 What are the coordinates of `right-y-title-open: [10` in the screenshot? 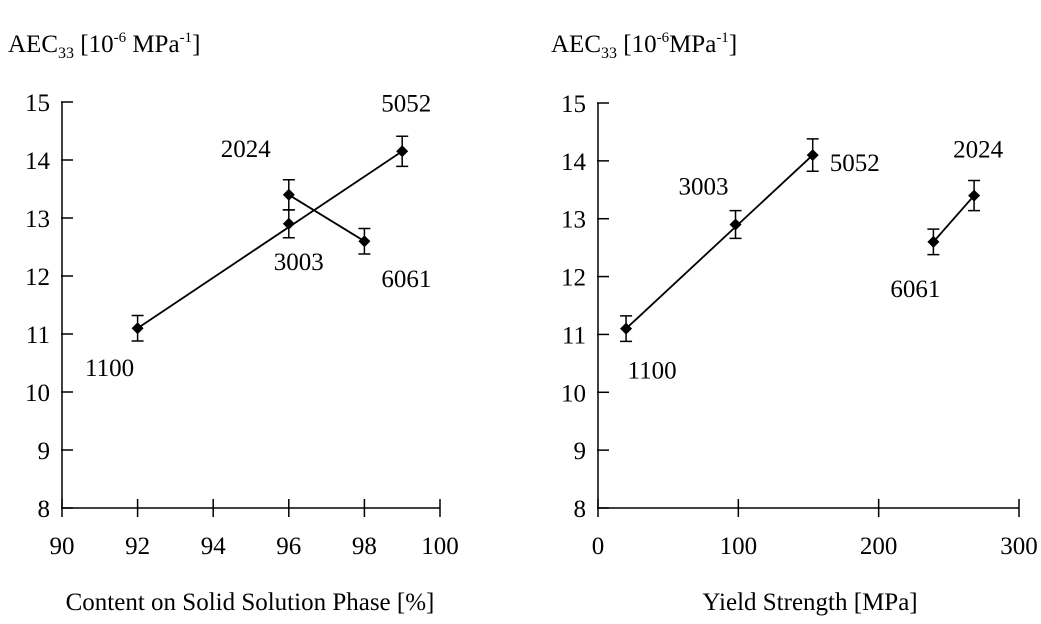 It's located at (637, 44).